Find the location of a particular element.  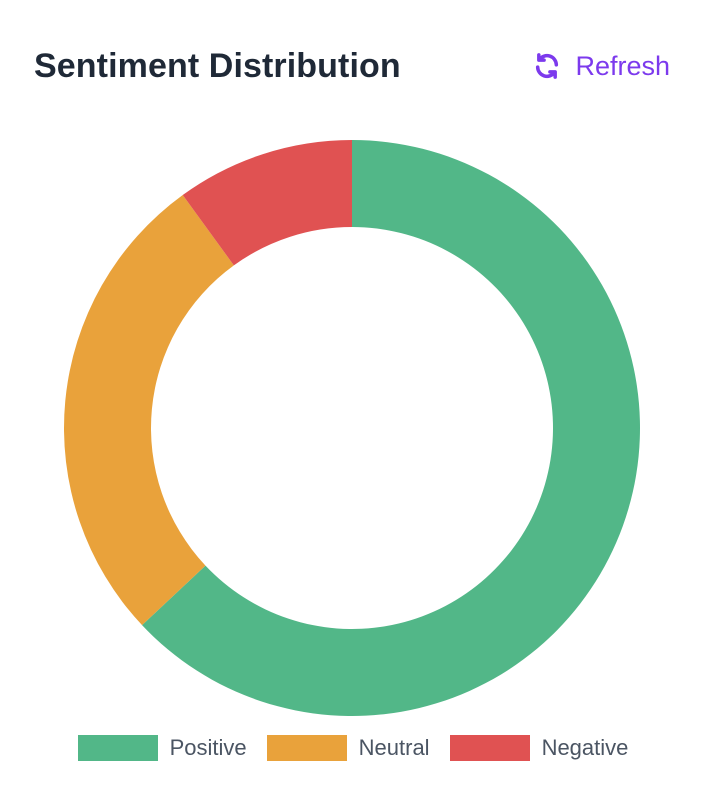

refresh-button: Refresh is located at coordinates (601, 66).